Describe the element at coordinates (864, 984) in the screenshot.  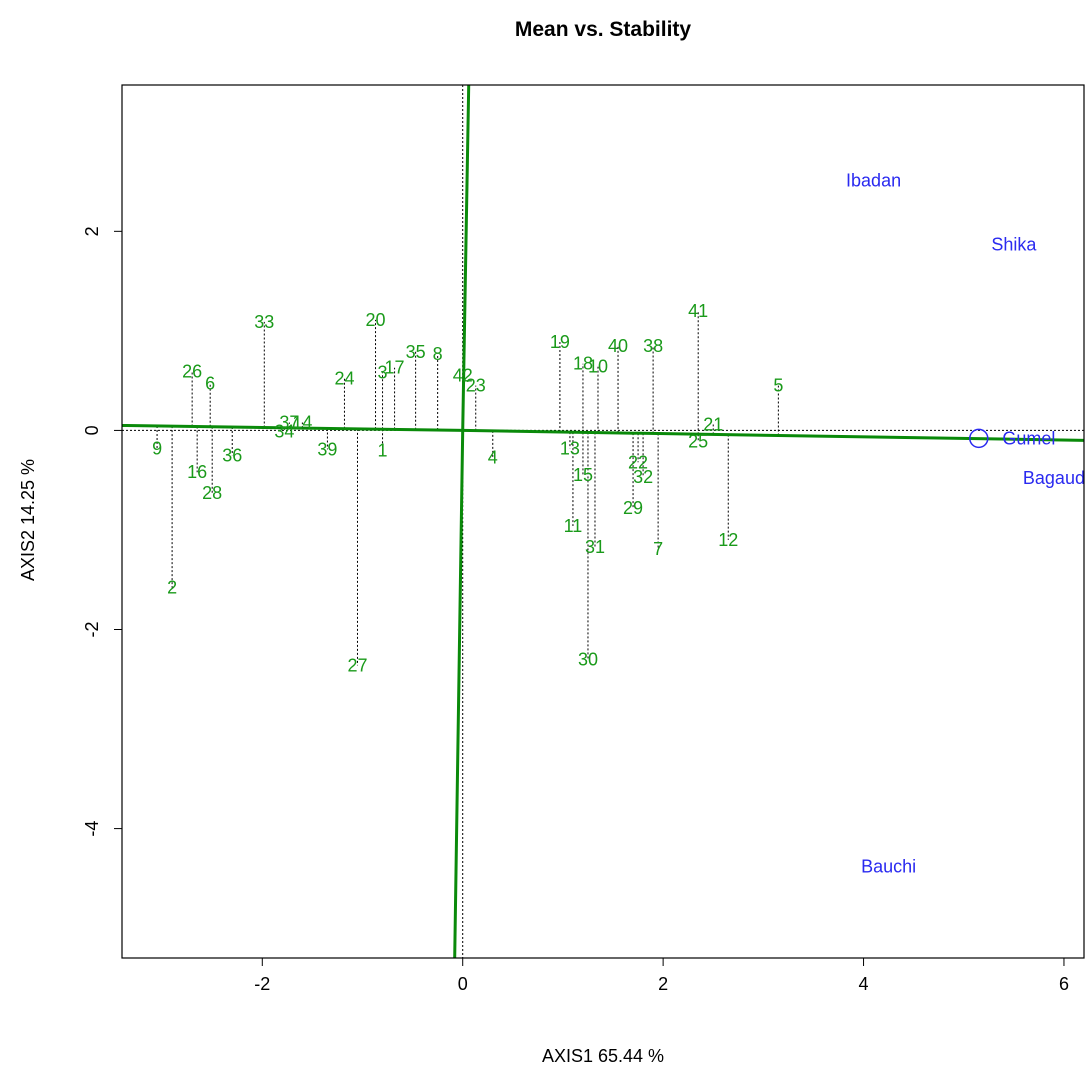
I see `x-tick-label: 4` at that location.